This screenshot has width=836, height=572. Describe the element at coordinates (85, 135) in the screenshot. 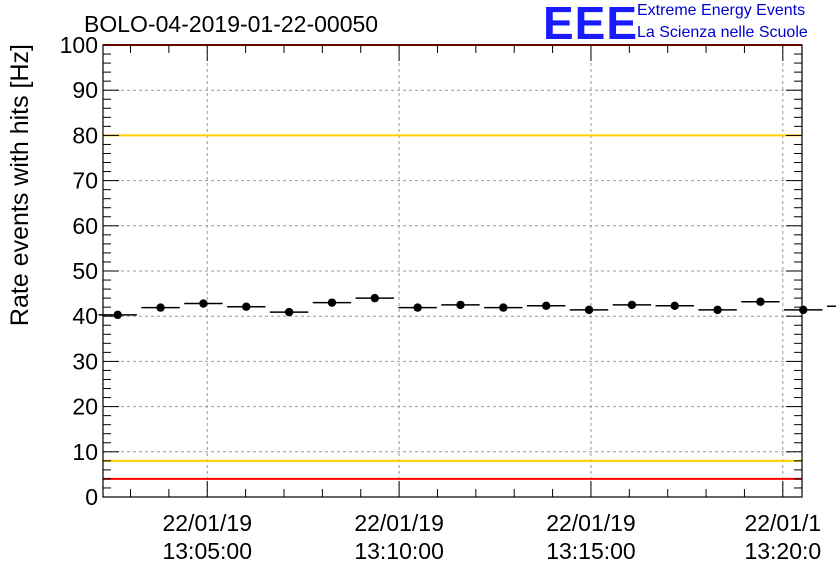

I see `y-tick-label: 80` at that location.